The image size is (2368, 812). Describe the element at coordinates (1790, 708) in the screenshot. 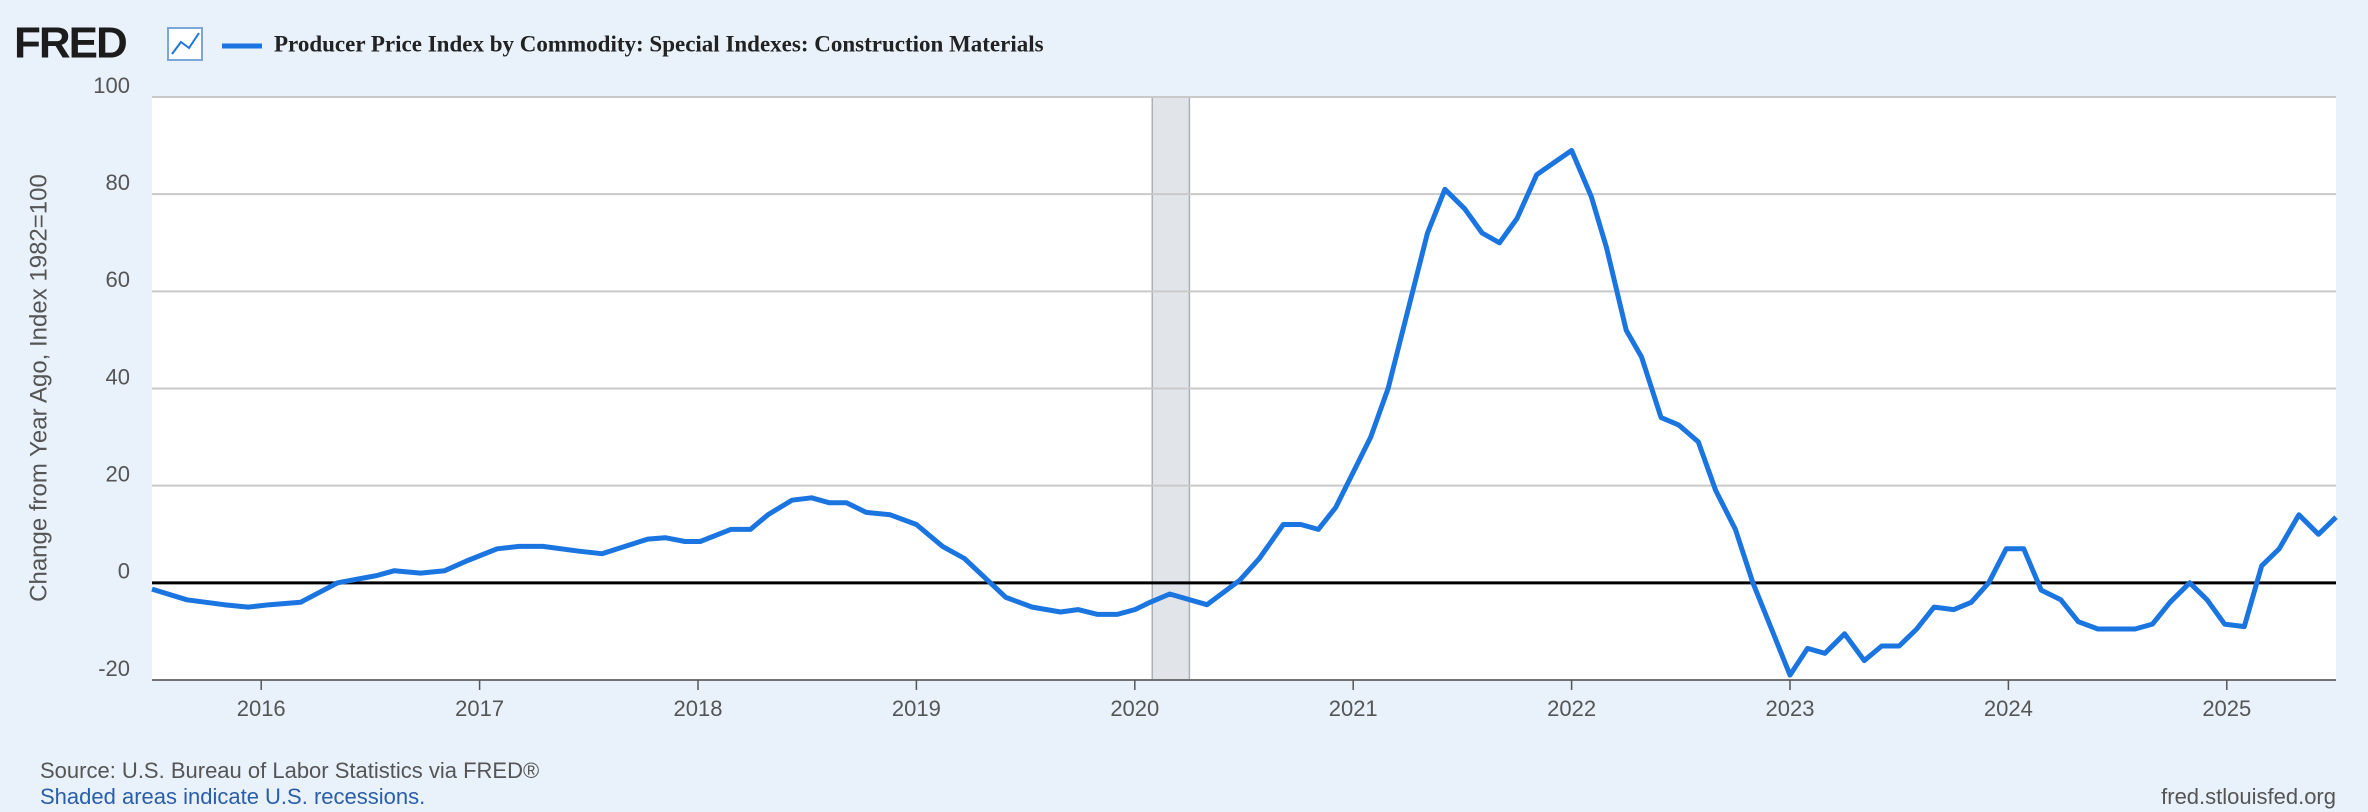

I see `x-tick-label: 2023` at that location.